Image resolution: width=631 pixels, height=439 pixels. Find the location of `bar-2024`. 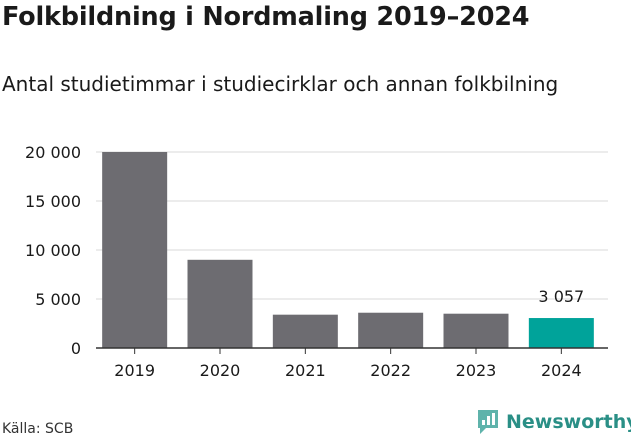

bar-2024 is located at coordinates (561, 333).